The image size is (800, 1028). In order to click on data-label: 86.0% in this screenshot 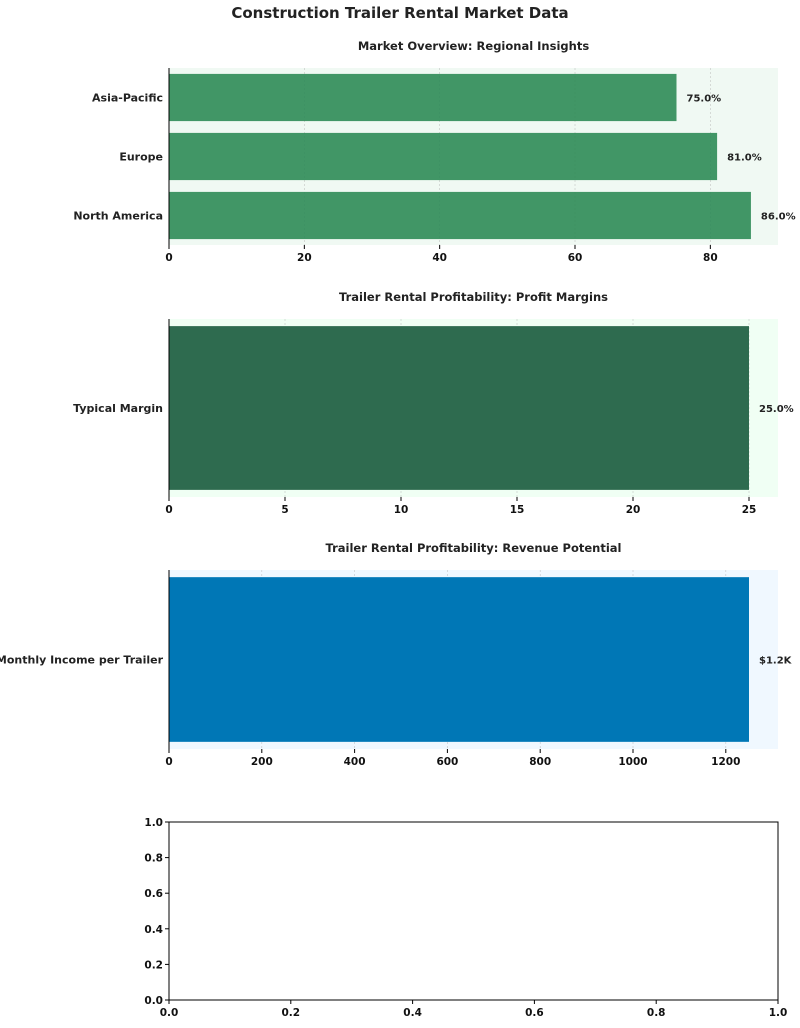, I will do `click(778, 217)`.